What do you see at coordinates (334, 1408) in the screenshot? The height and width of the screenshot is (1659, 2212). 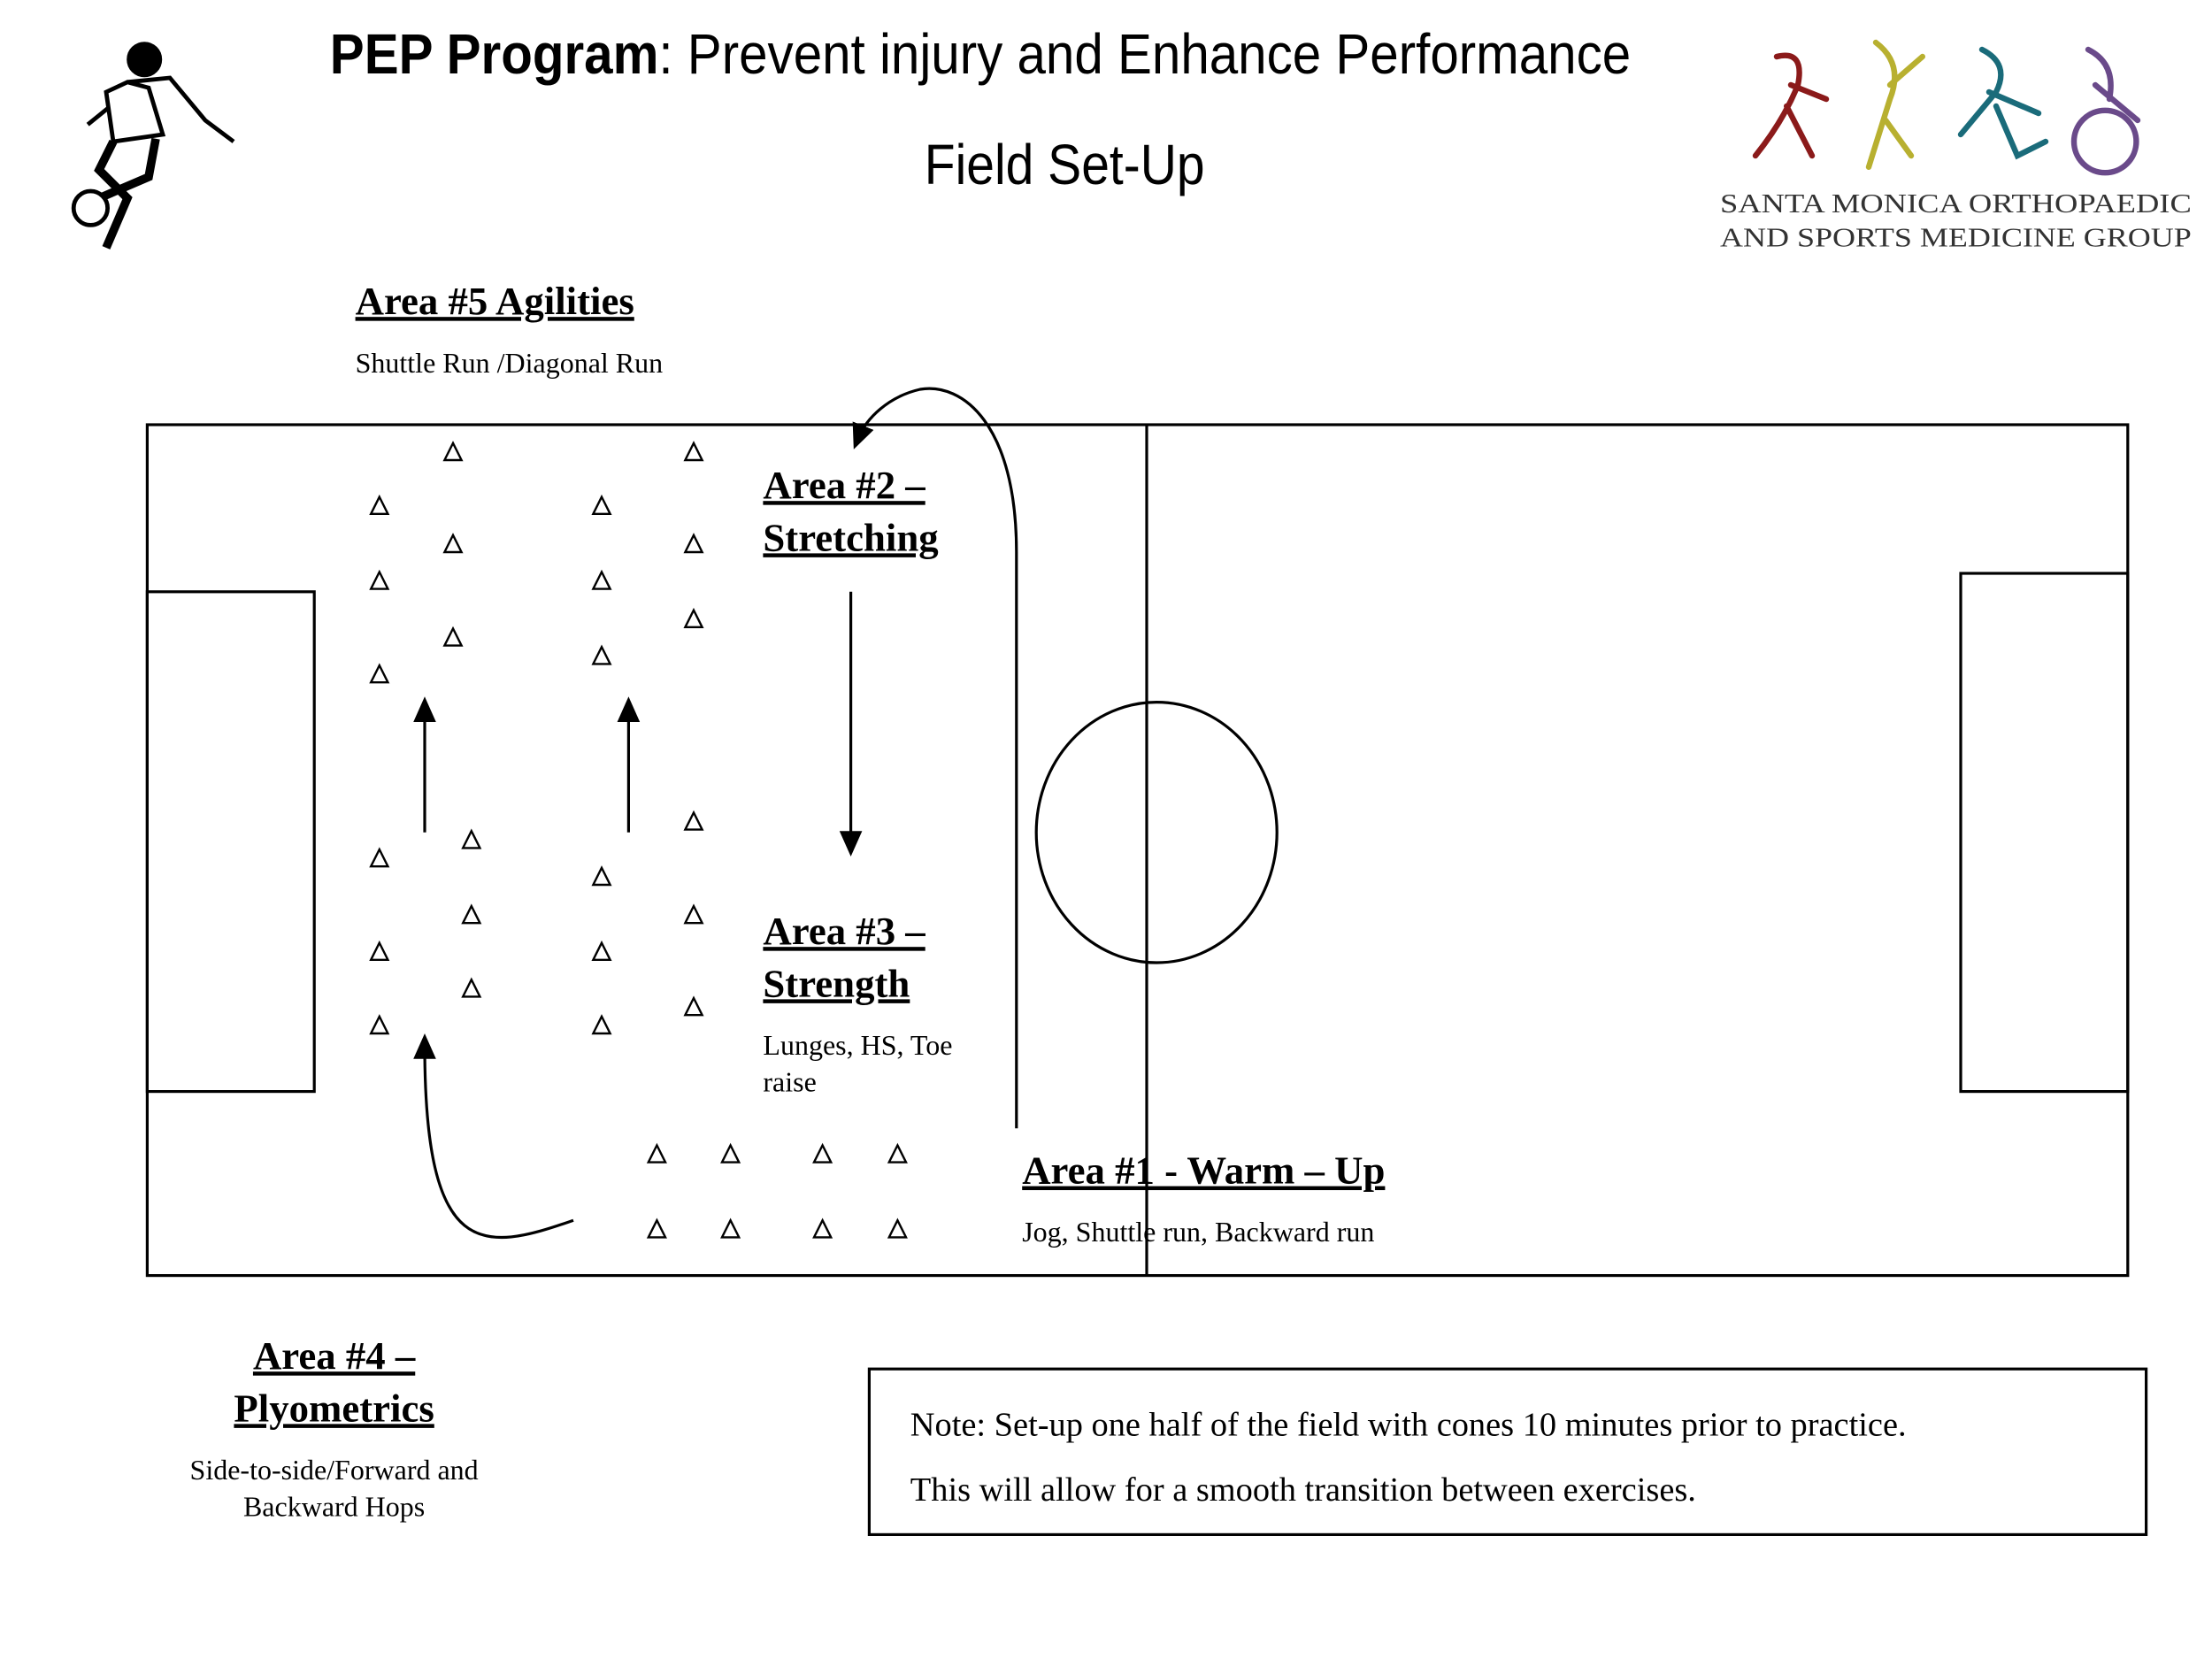 I see `area-title: Plyometrics` at bounding box center [334, 1408].